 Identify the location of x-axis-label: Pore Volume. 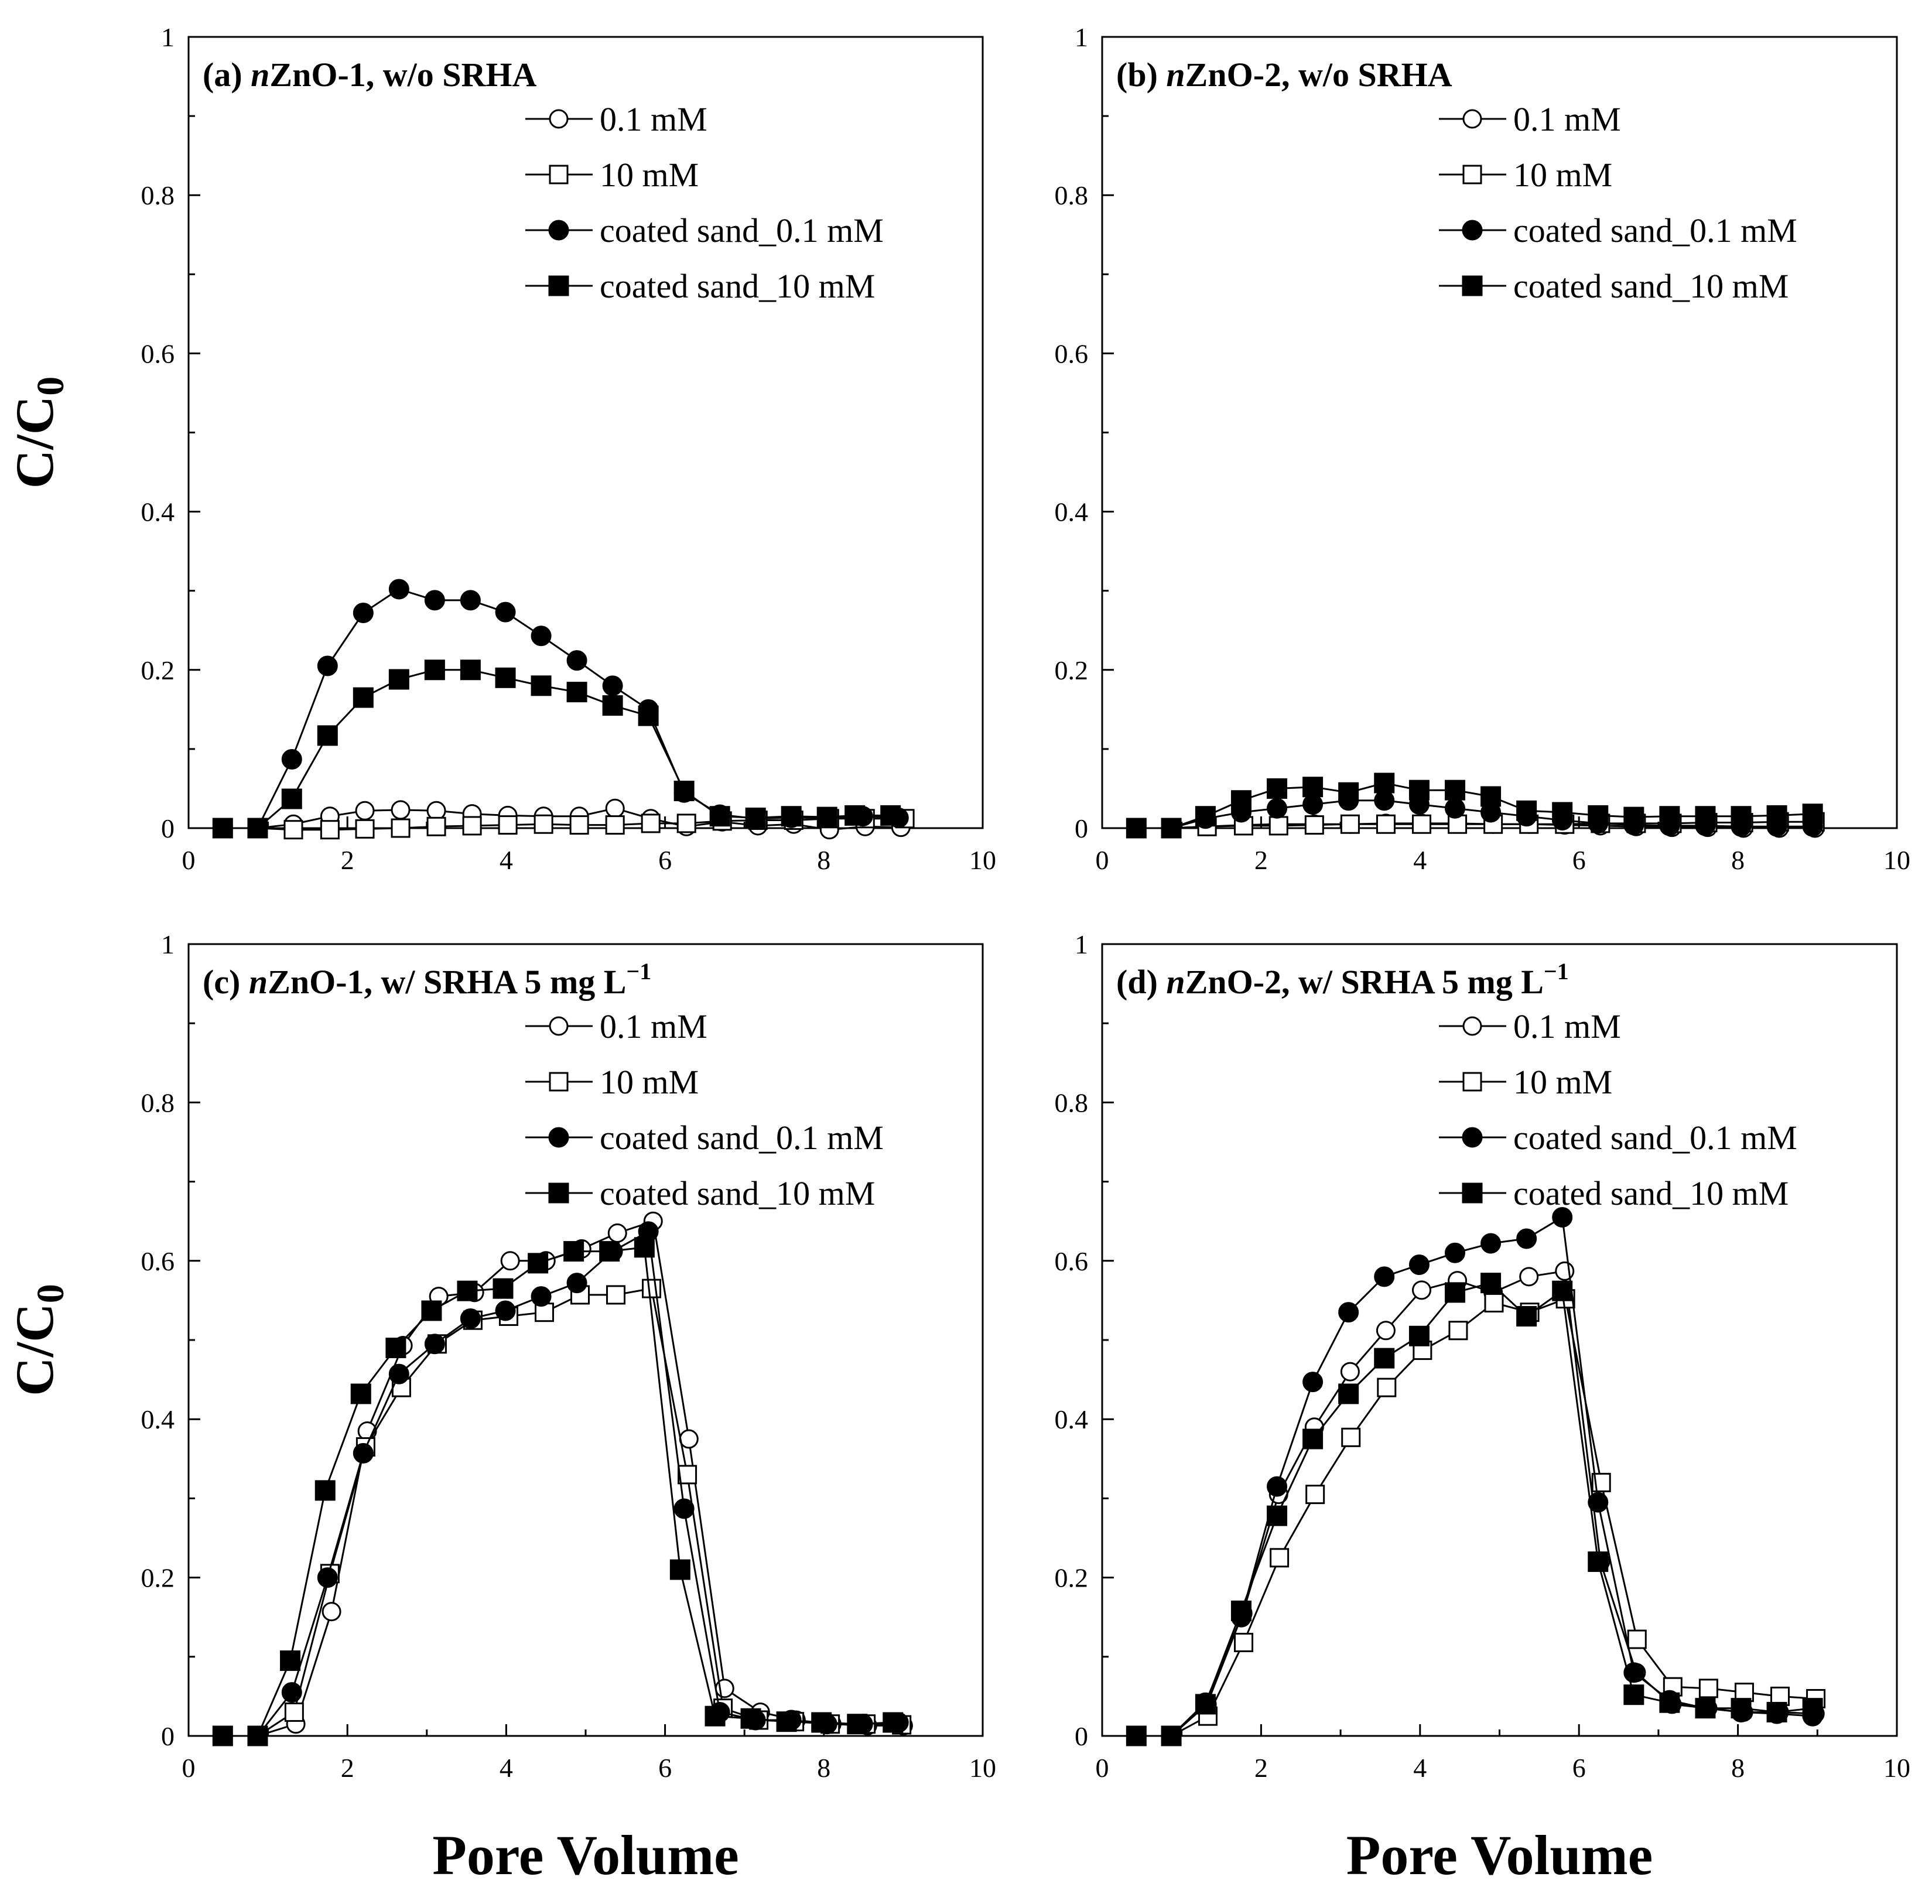
(1499, 1855).